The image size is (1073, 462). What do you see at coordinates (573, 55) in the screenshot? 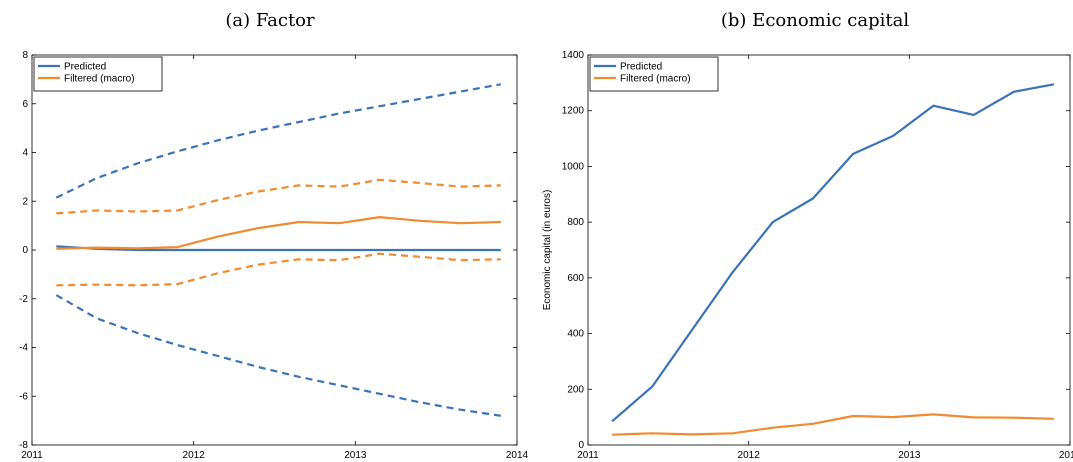
I see `y-tick-label: 1400` at bounding box center [573, 55].